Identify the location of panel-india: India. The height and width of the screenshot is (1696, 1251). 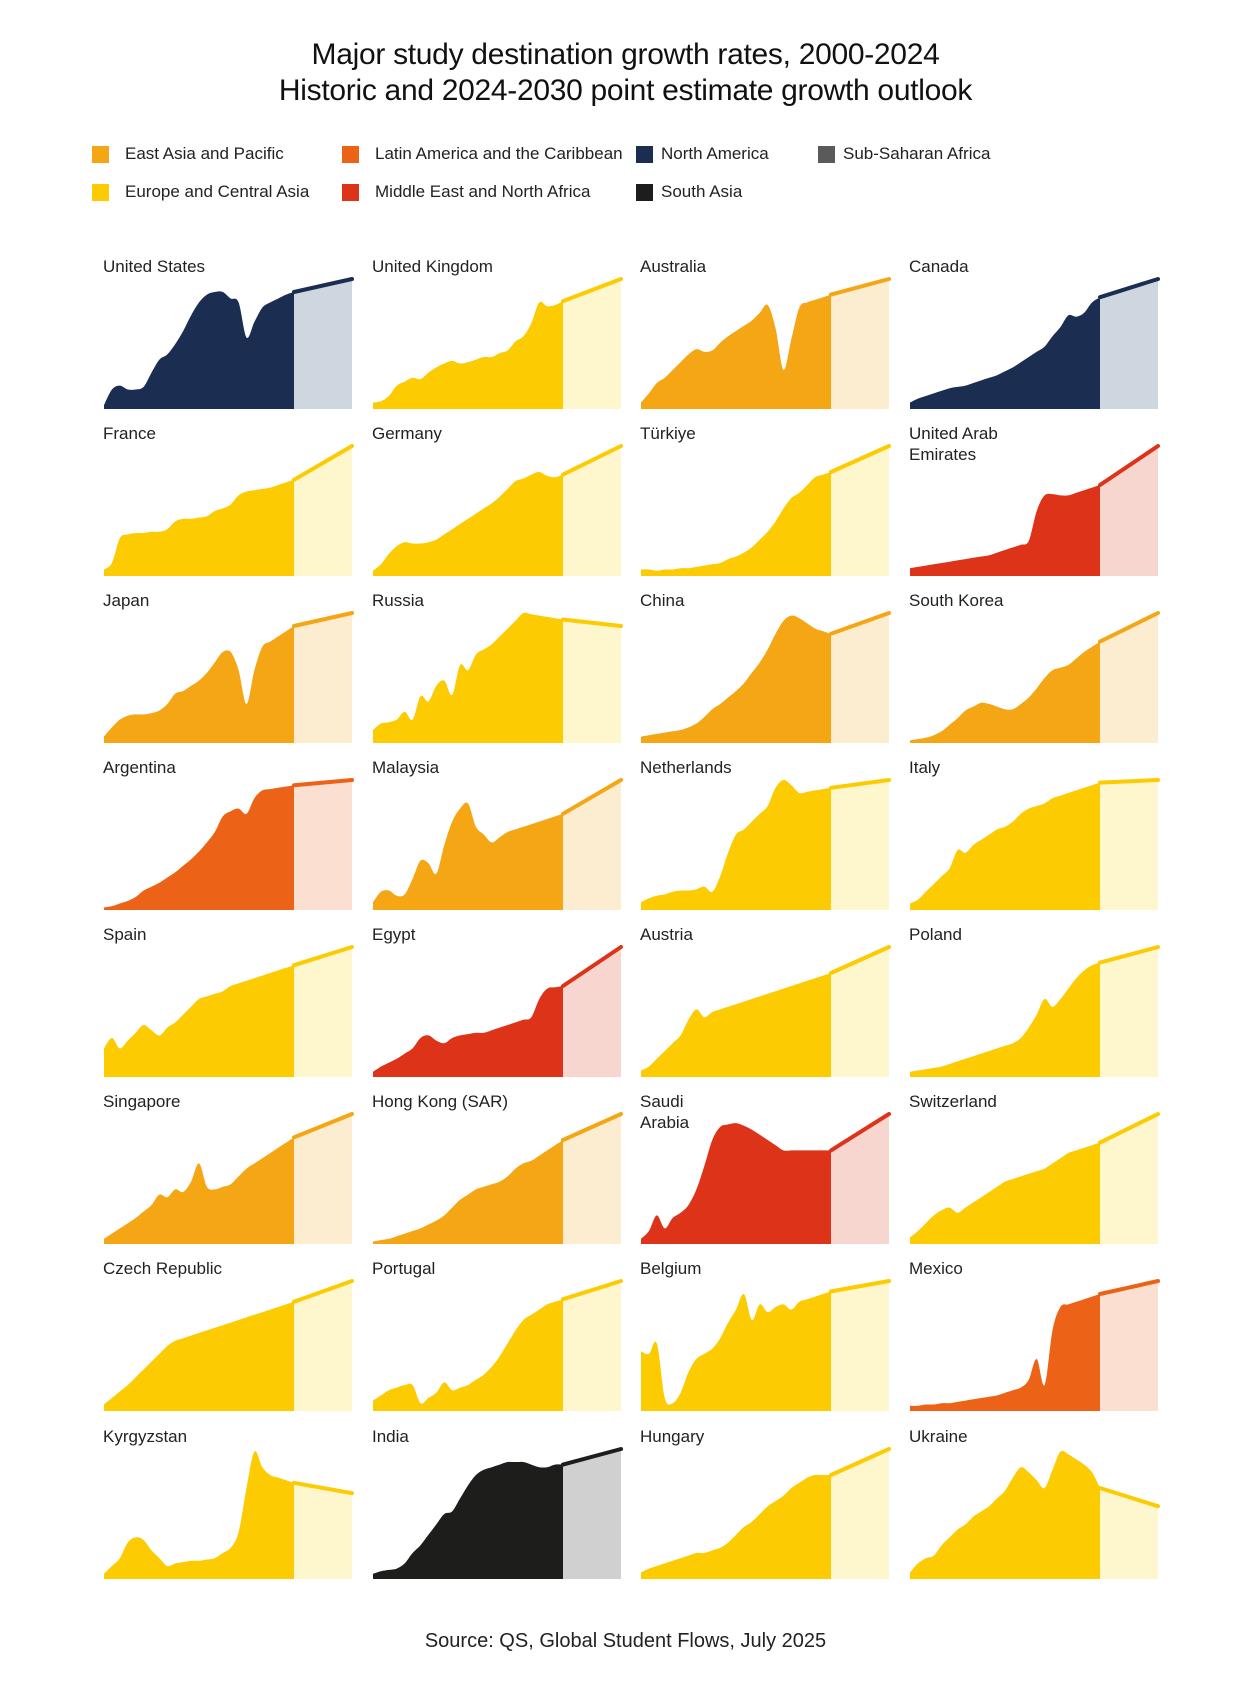
(497, 1503).